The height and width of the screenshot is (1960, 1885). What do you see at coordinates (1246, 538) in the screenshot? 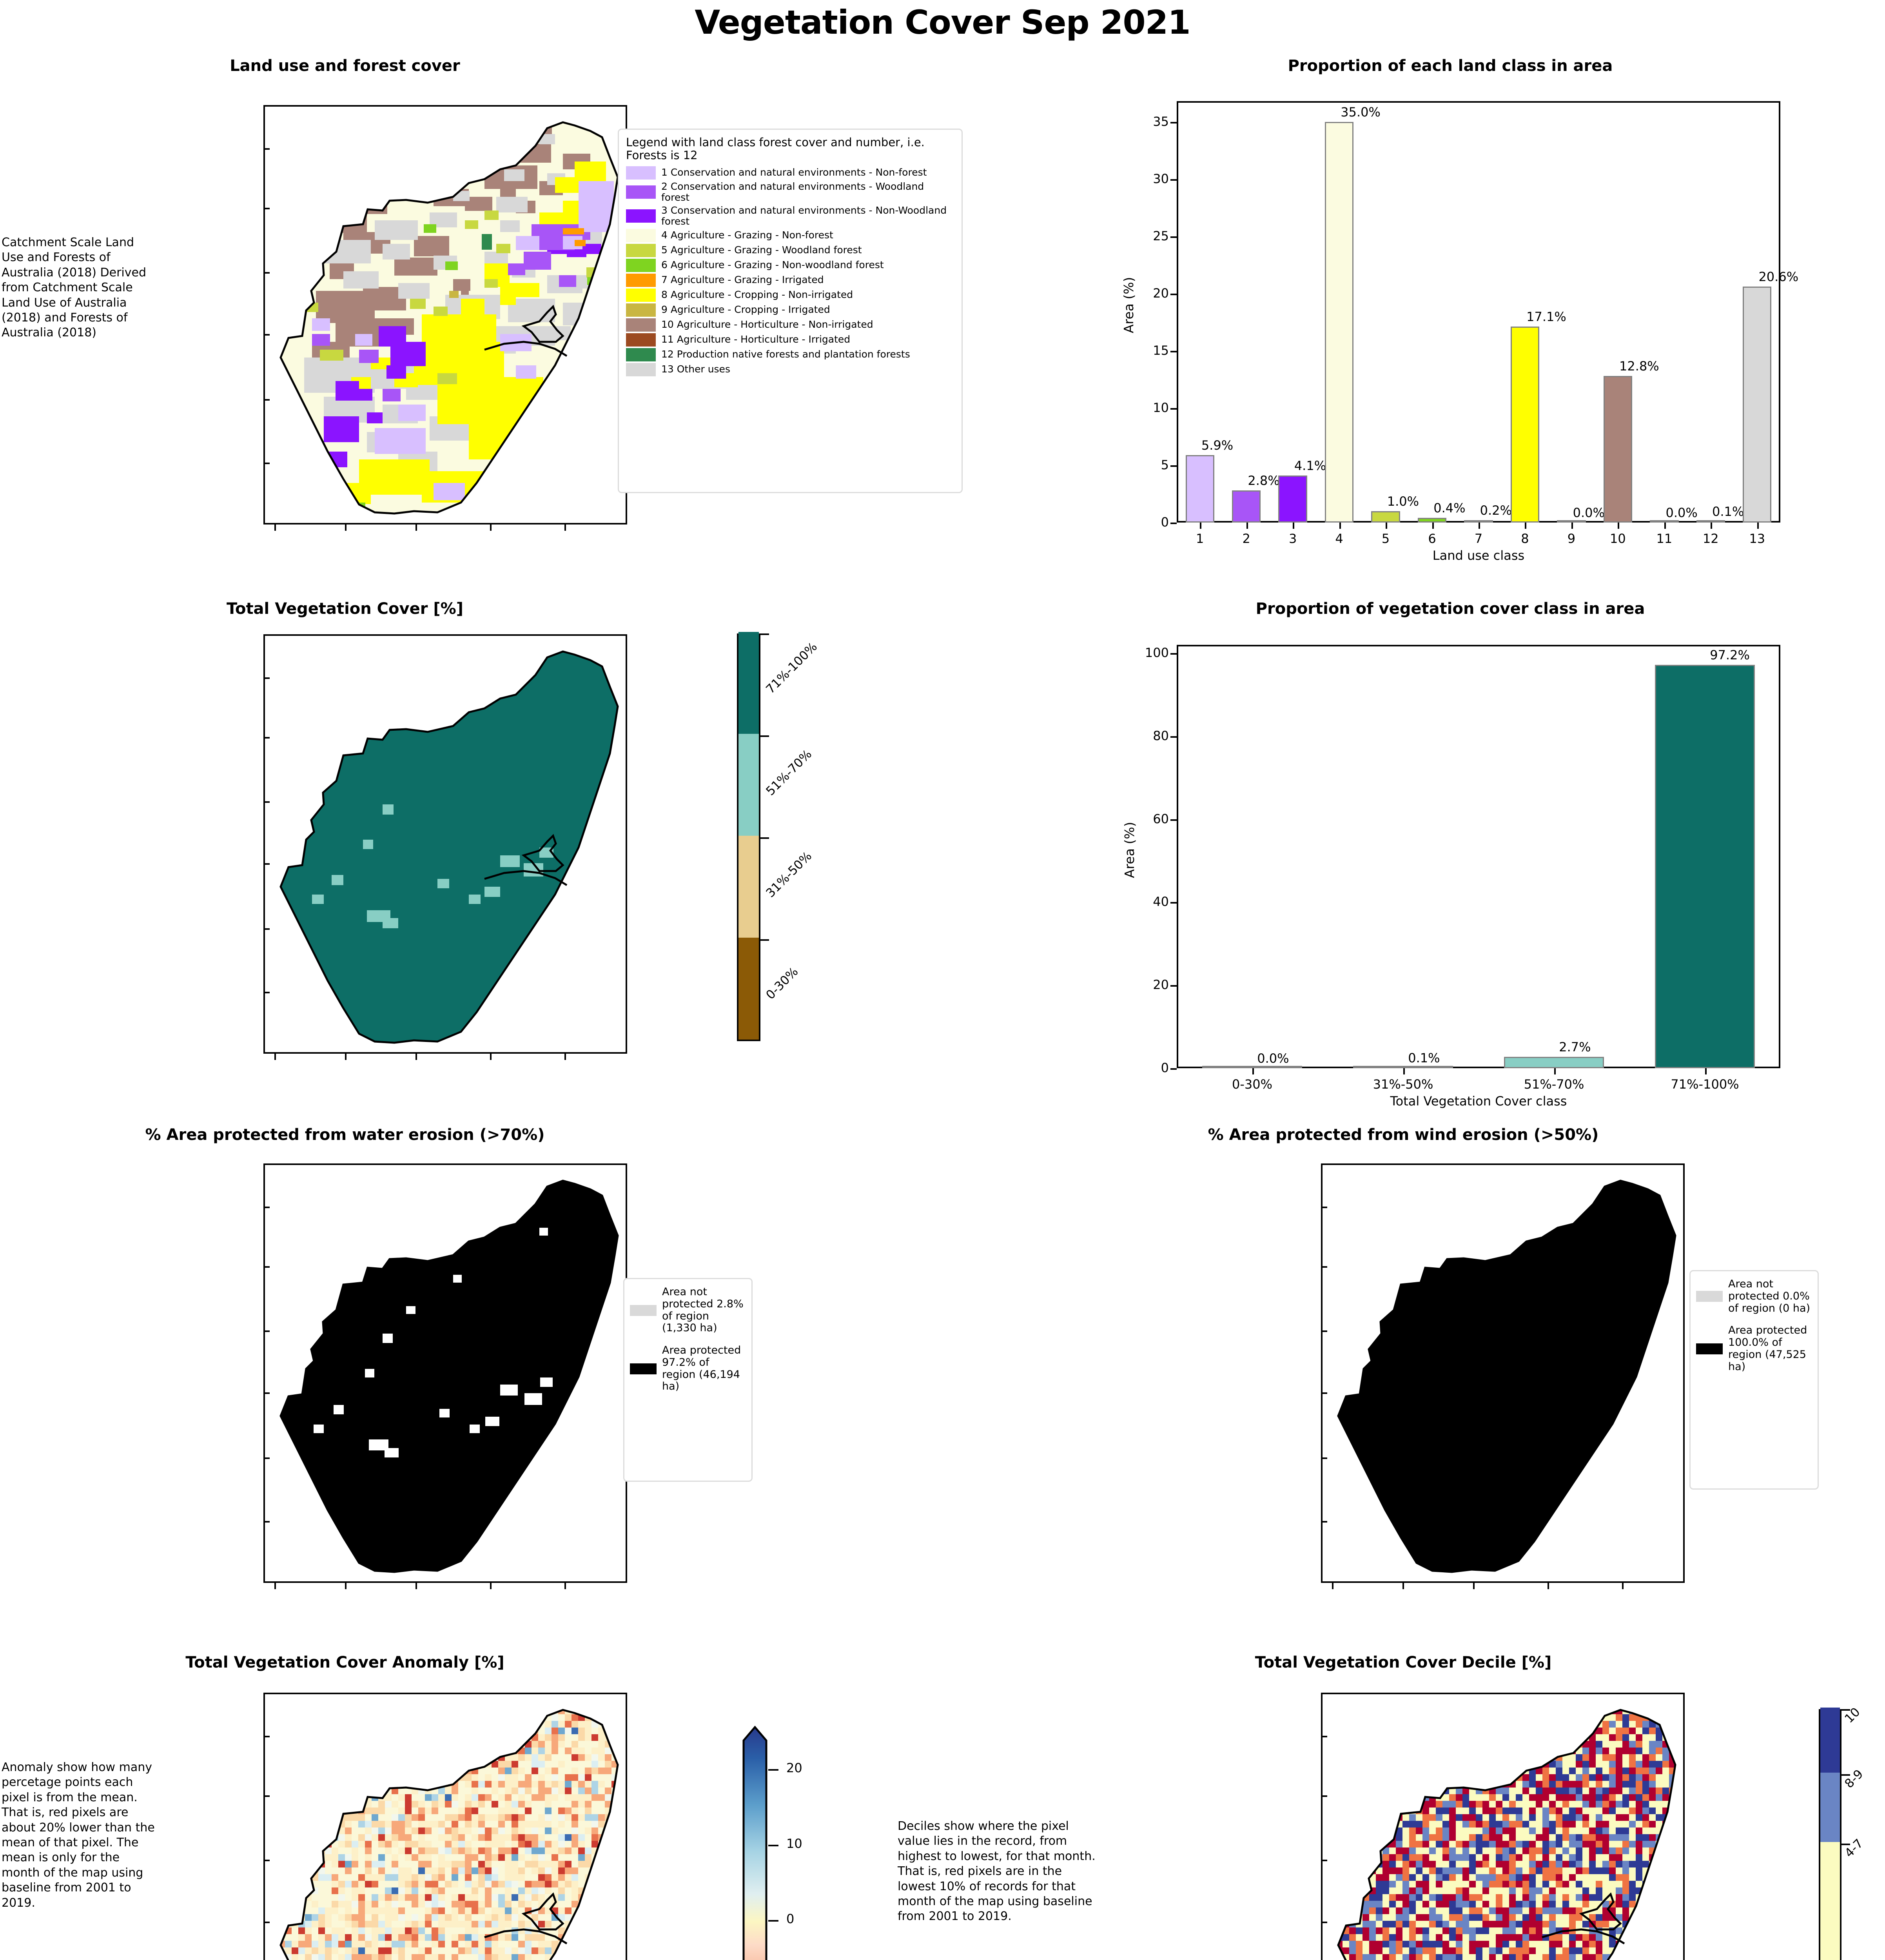
I see `x-axis-tick-label: 2` at bounding box center [1246, 538].